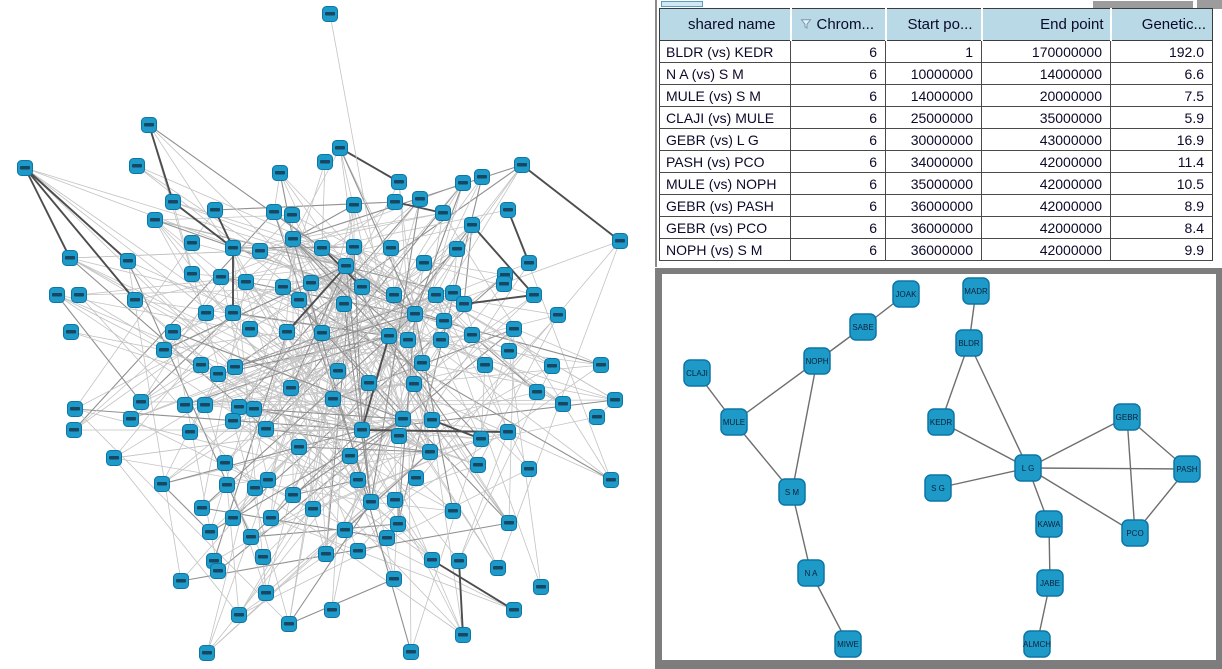 The width and height of the screenshot is (1222, 669). What do you see at coordinates (1135, 533) in the screenshot?
I see `network-node-pco: PCO` at bounding box center [1135, 533].